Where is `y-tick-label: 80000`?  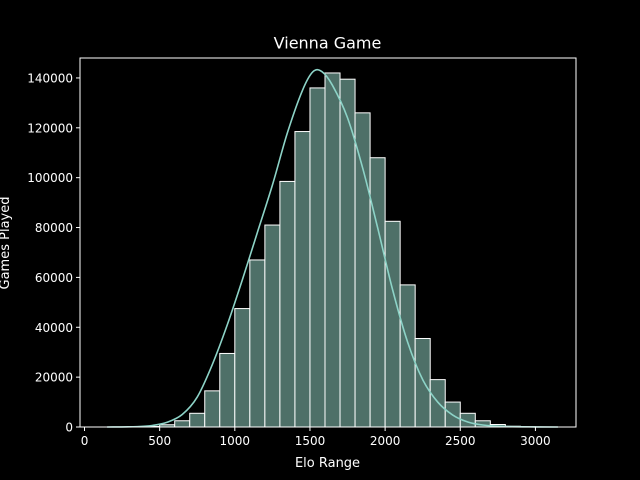
y-tick-label: 80000 is located at coordinates (54, 228).